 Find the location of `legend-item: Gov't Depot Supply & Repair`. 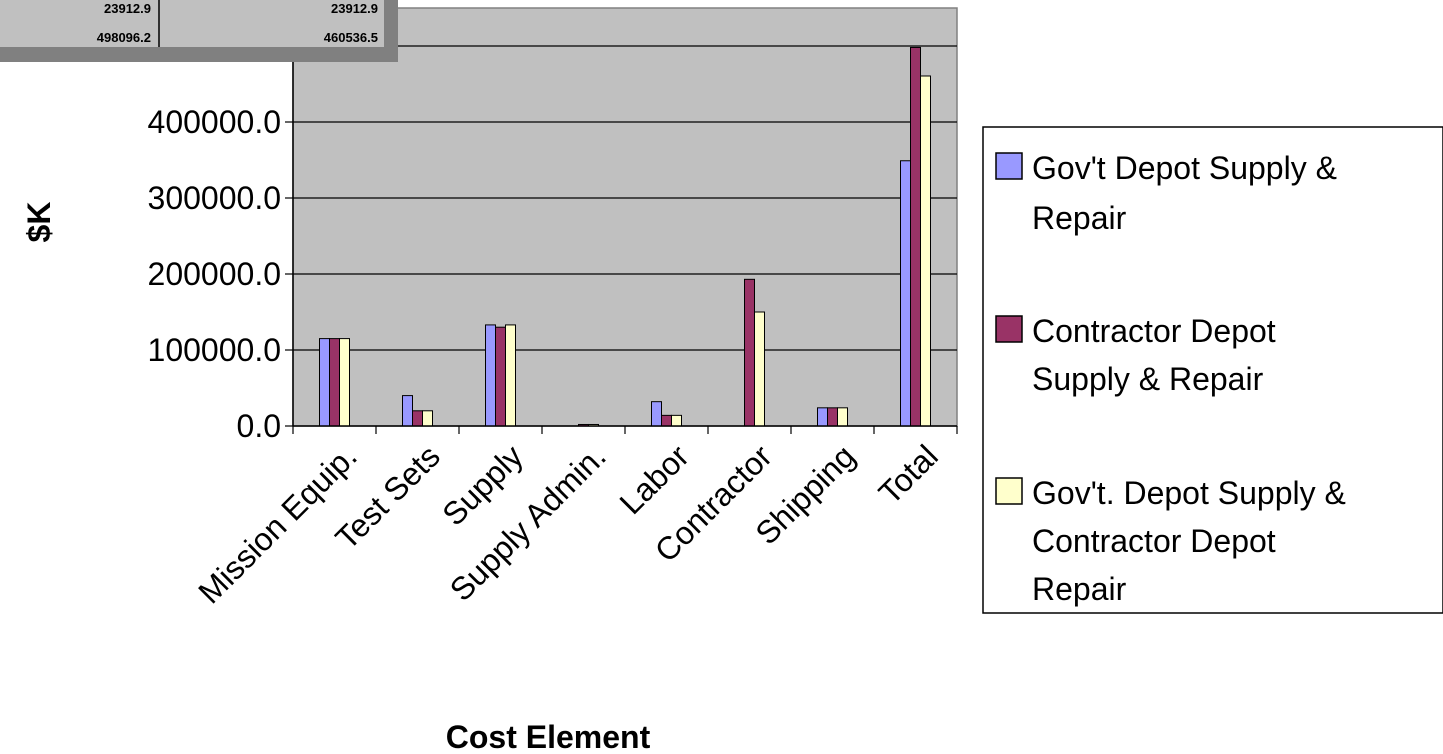

legend-item: Gov't Depot Supply & Repair is located at coordinates (1166, 193).